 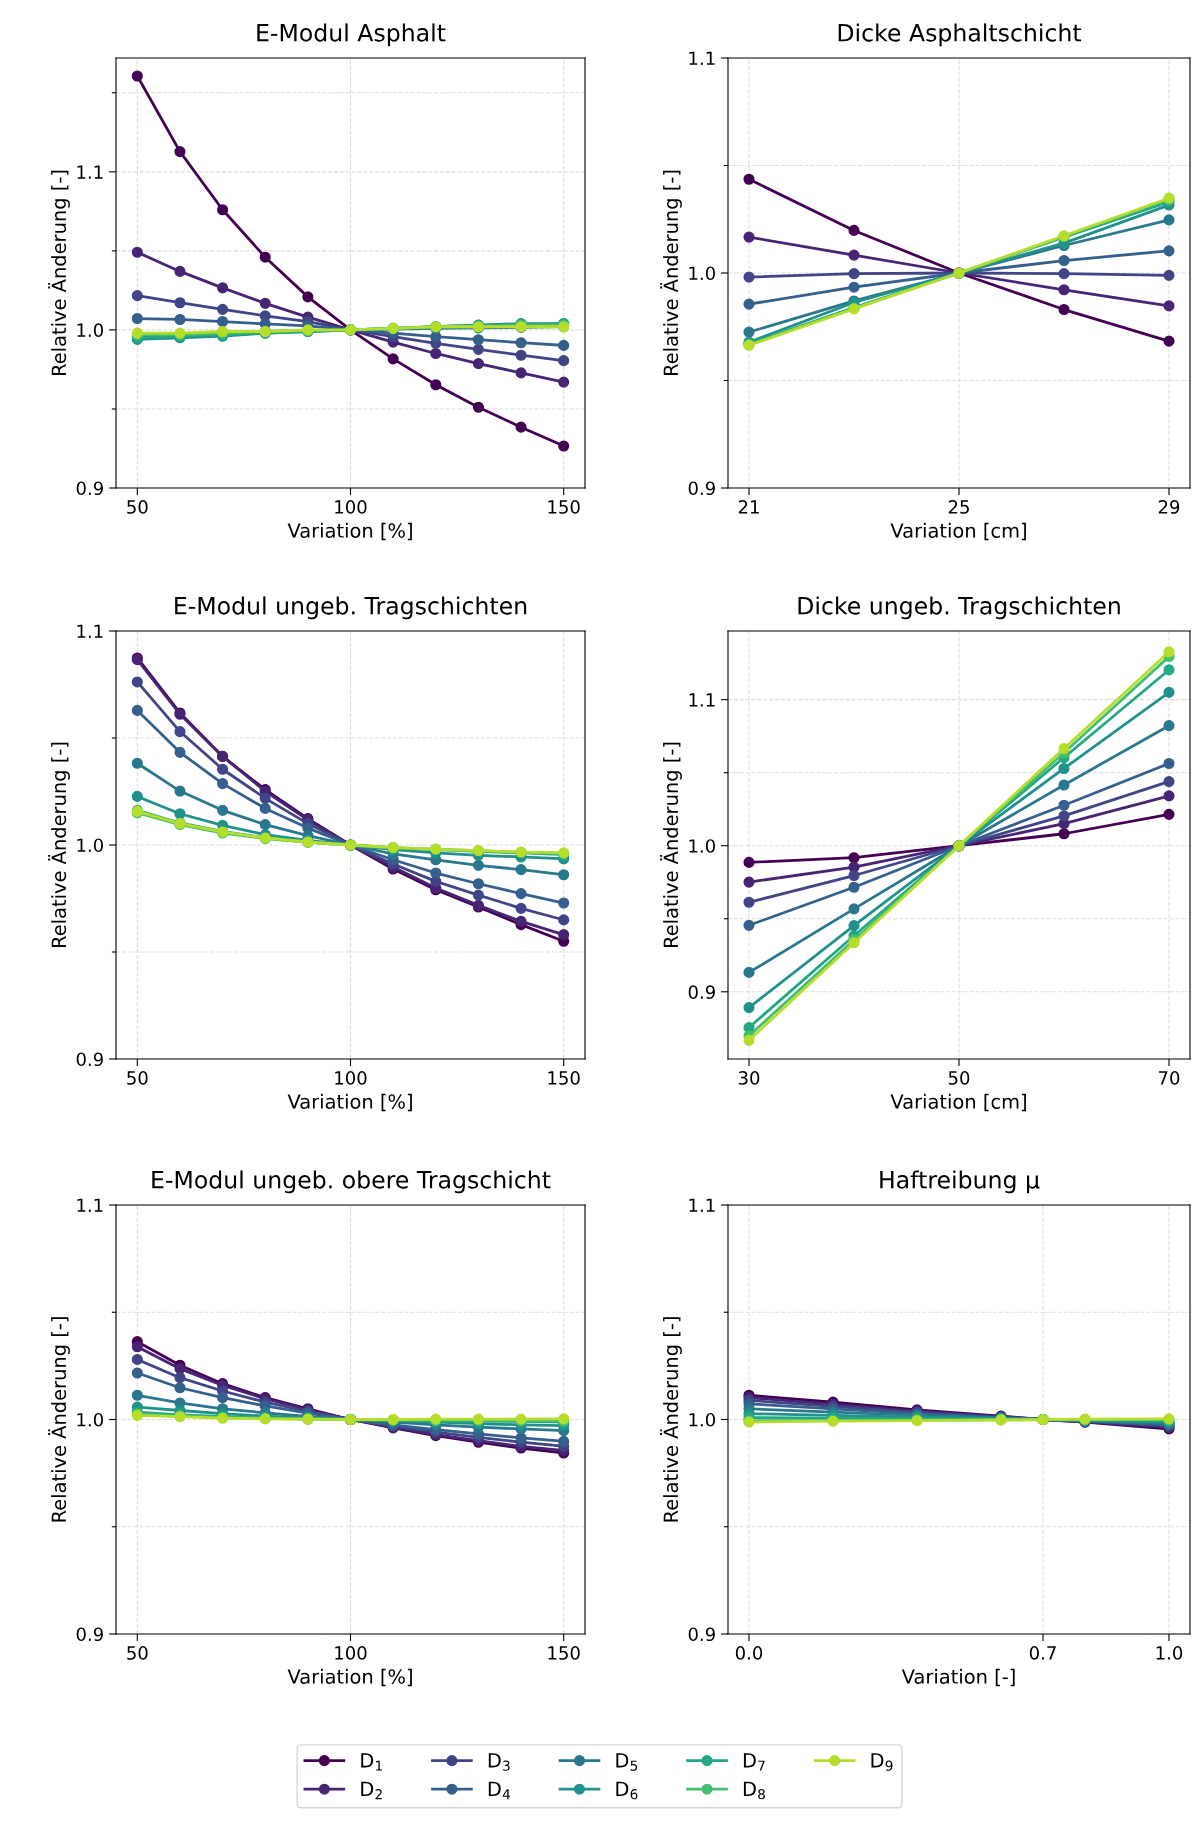 What do you see at coordinates (748, 507) in the screenshot?
I see `x-tick-label: 21` at bounding box center [748, 507].